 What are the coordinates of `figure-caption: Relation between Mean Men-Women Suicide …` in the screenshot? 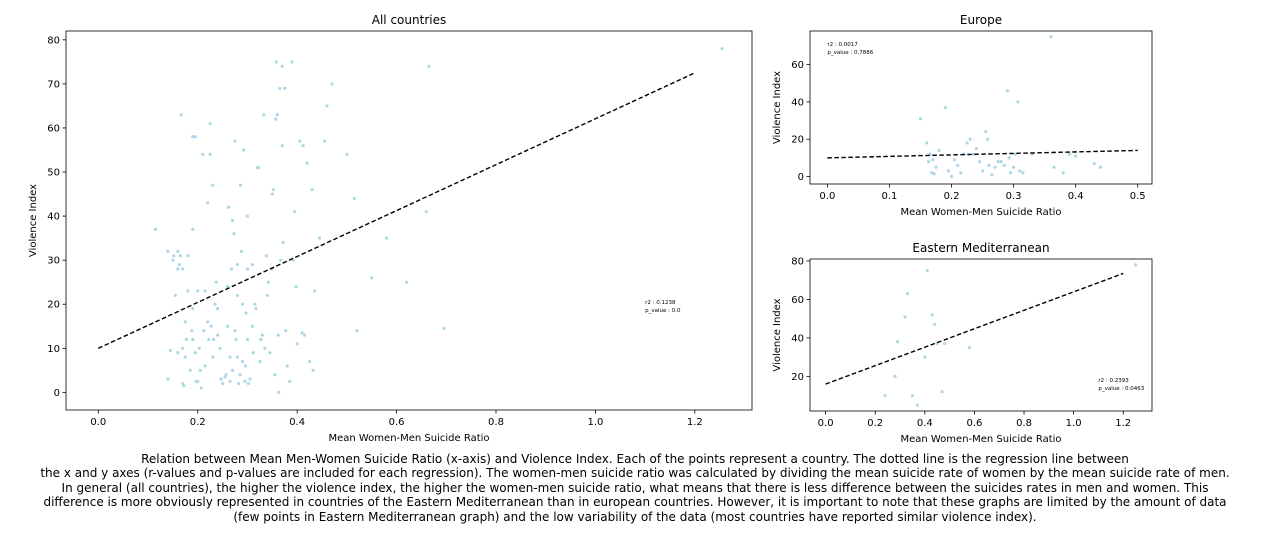 It's located at (635, 488).